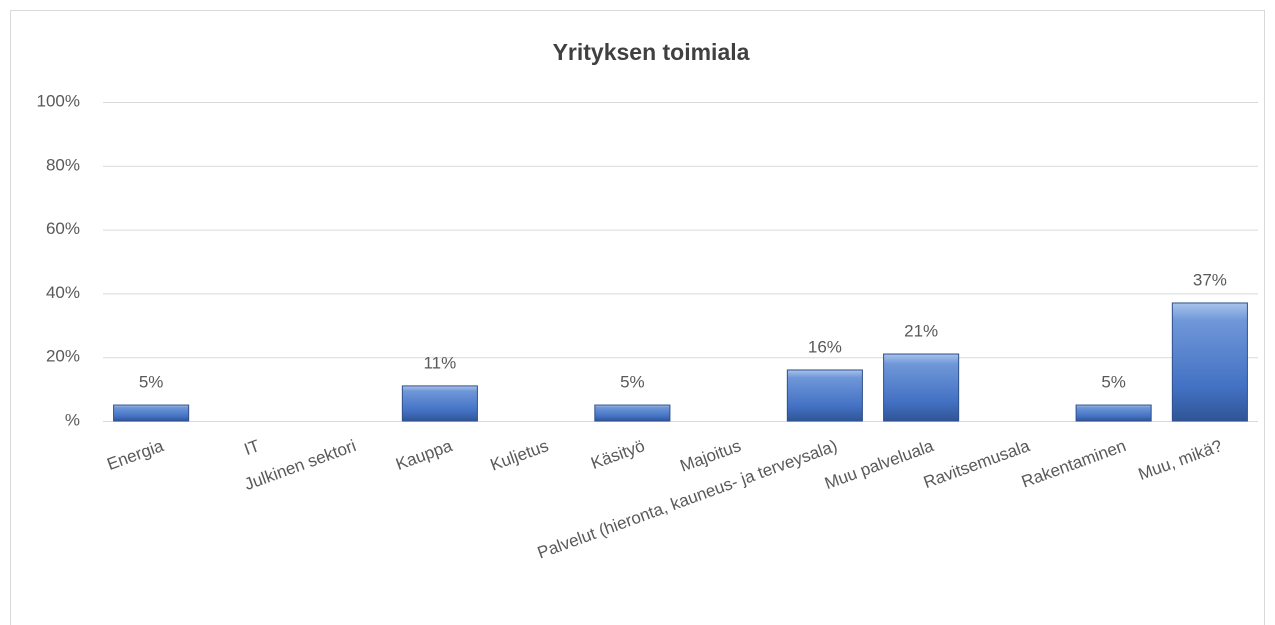  Describe the element at coordinates (63, 292) in the screenshot. I see `y-tick-label: 40%` at that location.